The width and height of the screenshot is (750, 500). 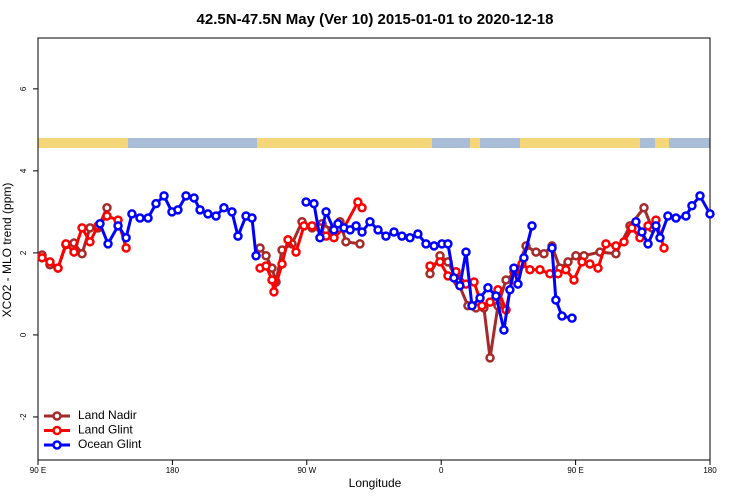 I want to click on y-axis-label: XCO2 - MLO trend (ppm), so click(x=7, y=250).